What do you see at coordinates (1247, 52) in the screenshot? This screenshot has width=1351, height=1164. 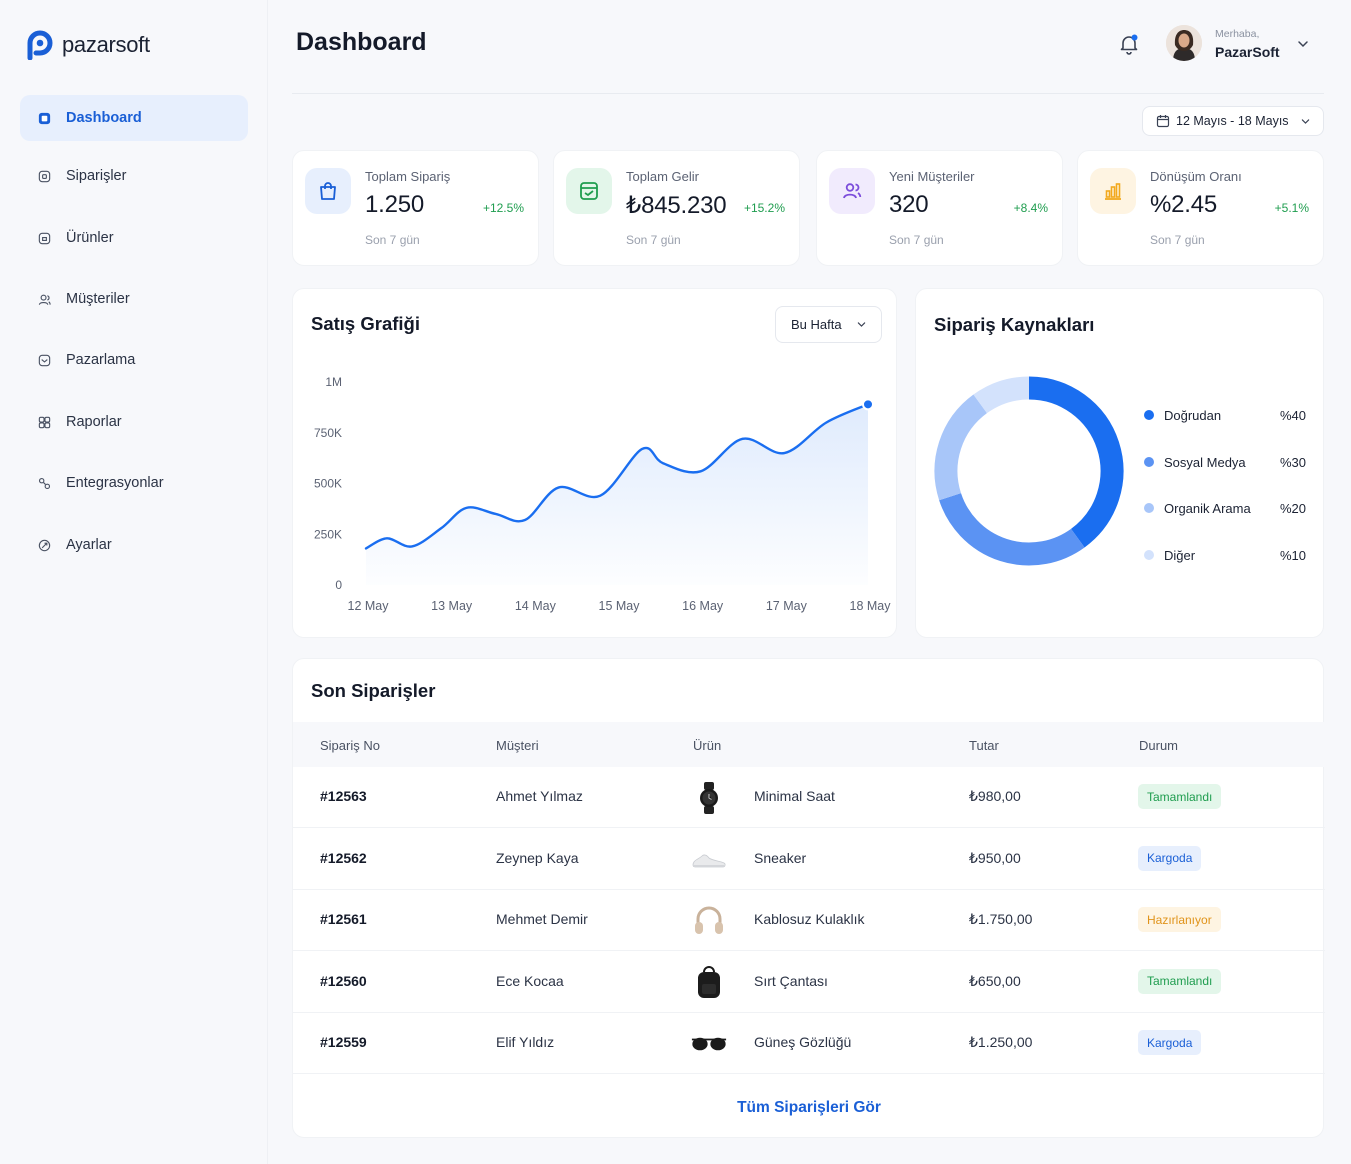 I see `user-name: PazarSoft` at bounding box center [1247, 52].